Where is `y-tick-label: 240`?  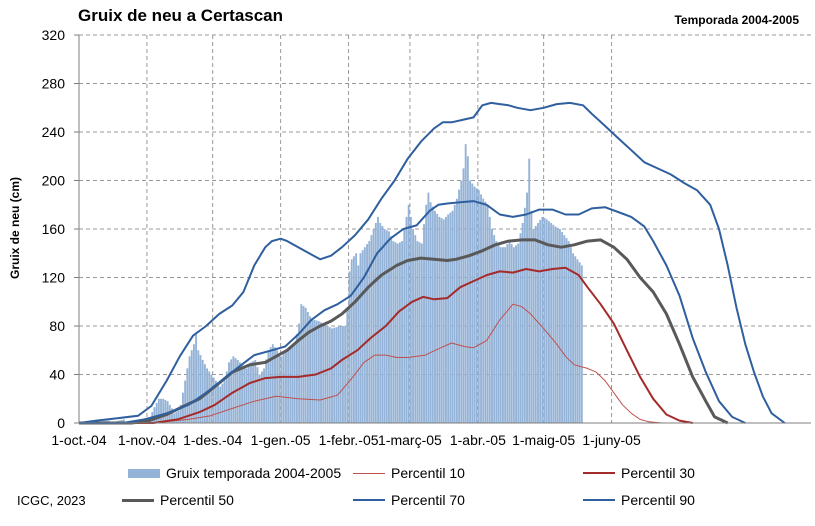 y-tick-label: 240 is located at coordinates (54, 132).